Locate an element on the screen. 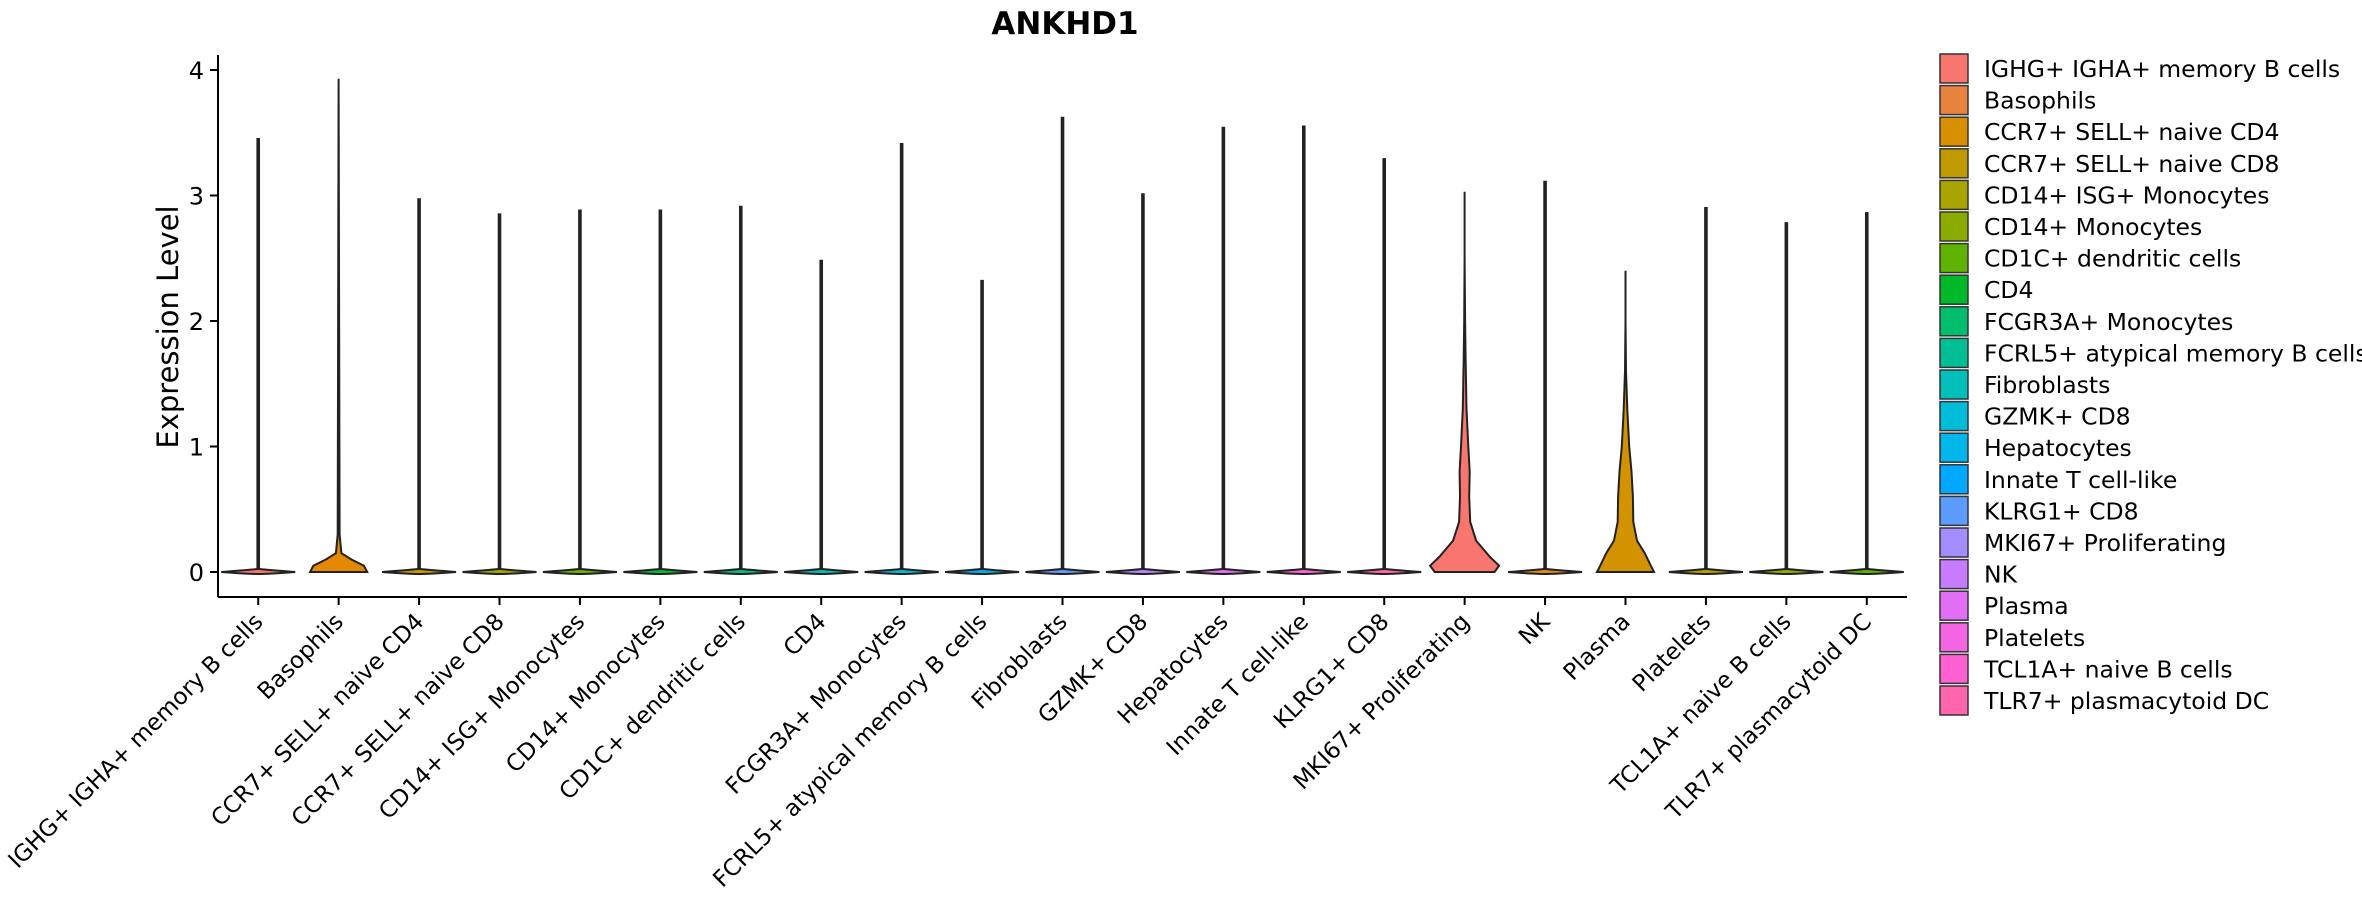 This screenshot has width=2362, height=900. x-tick-label: Plasma is located at coordinates (1597, 647).